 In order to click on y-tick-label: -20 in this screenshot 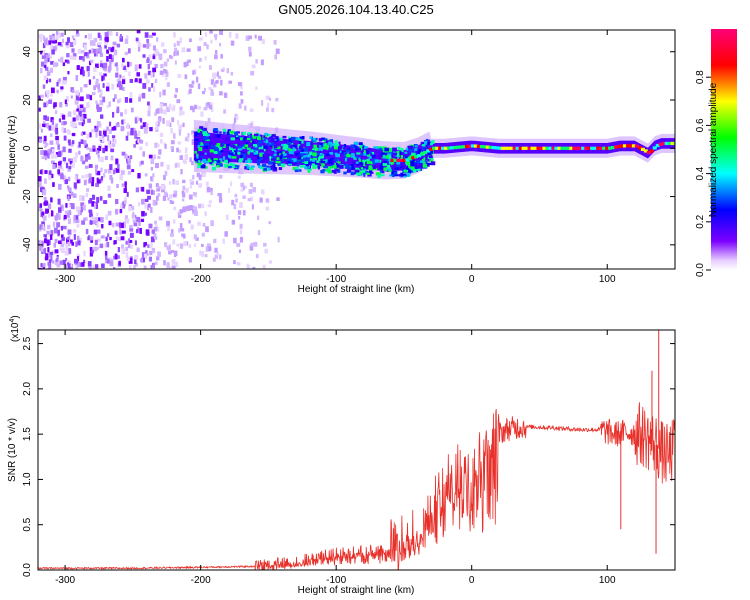, I will do `click(27, 196)`.